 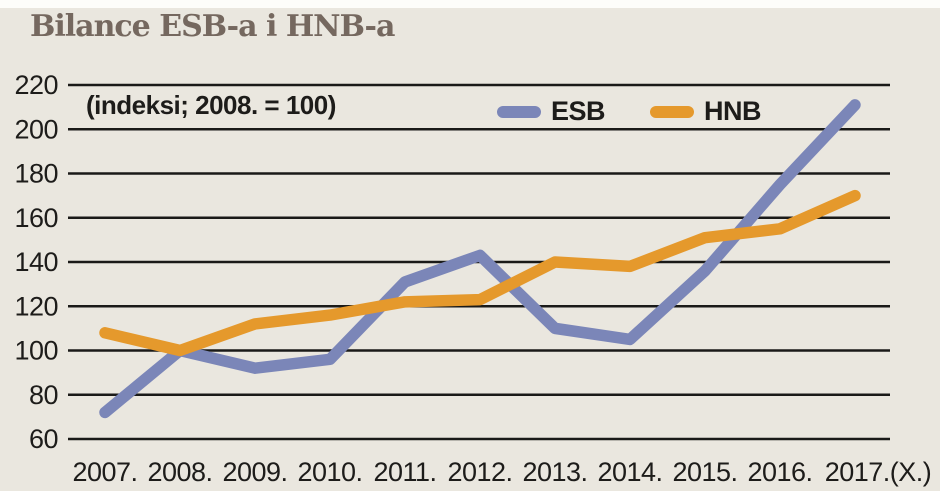 What do you see at coordinates (733, 111) in the screenshot?
I see `legend-label-hnb: HNB` at bounding box center [733, 111].